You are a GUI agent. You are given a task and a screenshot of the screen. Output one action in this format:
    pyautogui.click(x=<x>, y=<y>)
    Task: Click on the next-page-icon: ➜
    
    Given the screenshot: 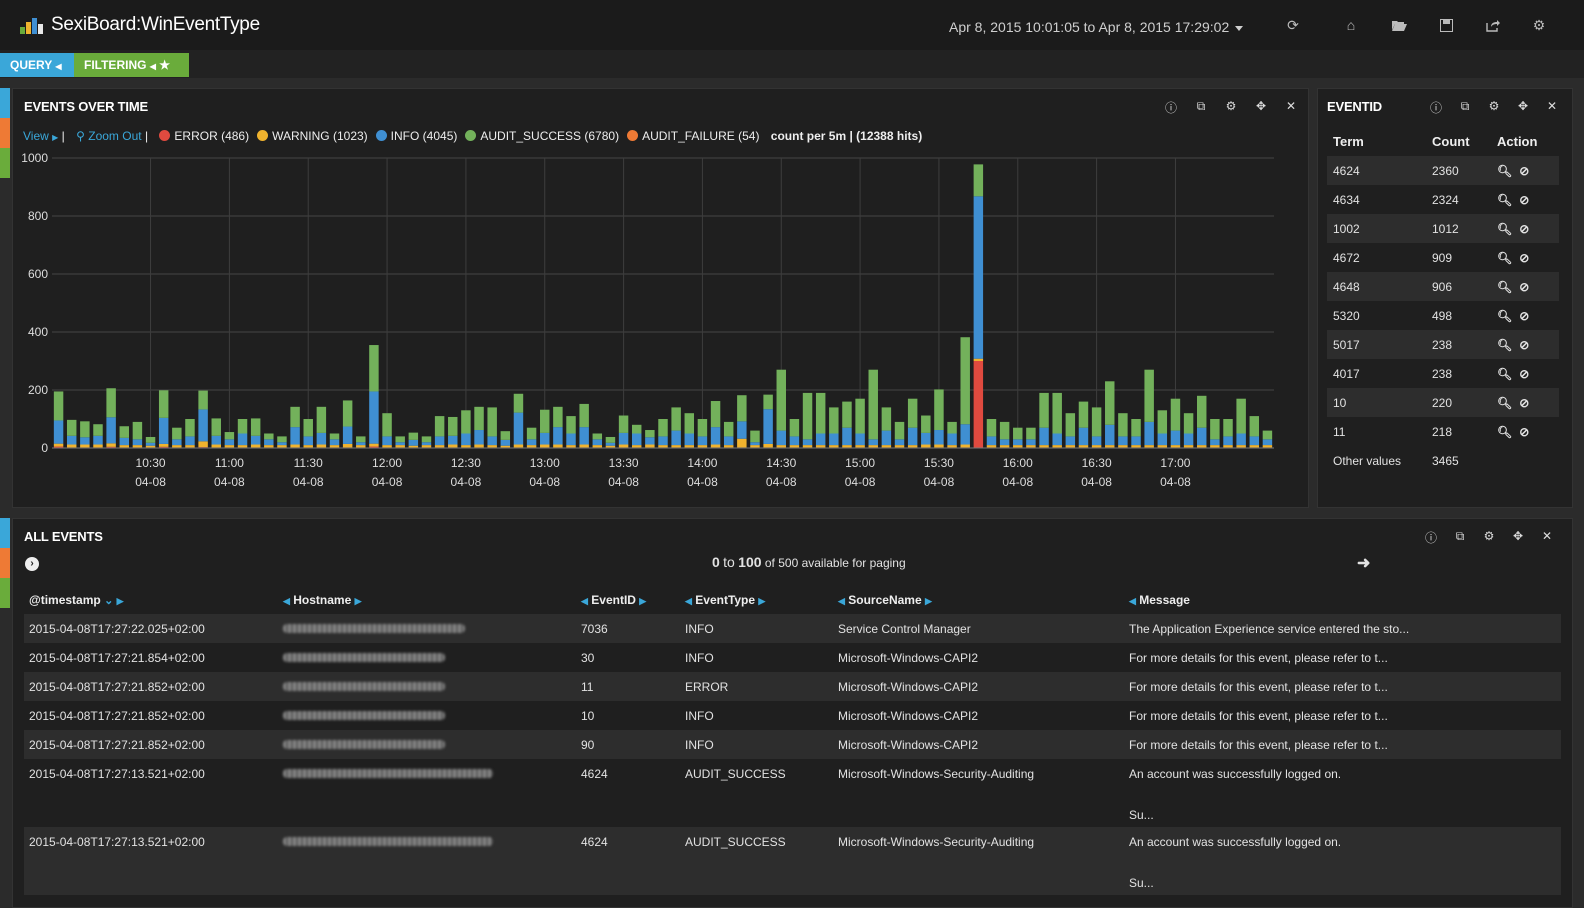 What is the action you would take?
    pyautogui.click(x=1364, y=563)
    